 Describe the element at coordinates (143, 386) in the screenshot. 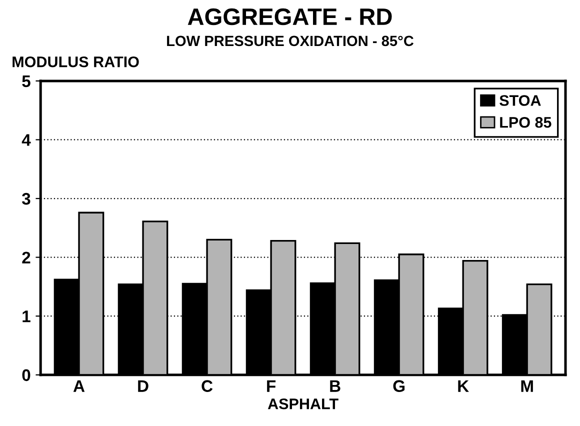

I see `x-tick-label: D` at that location.